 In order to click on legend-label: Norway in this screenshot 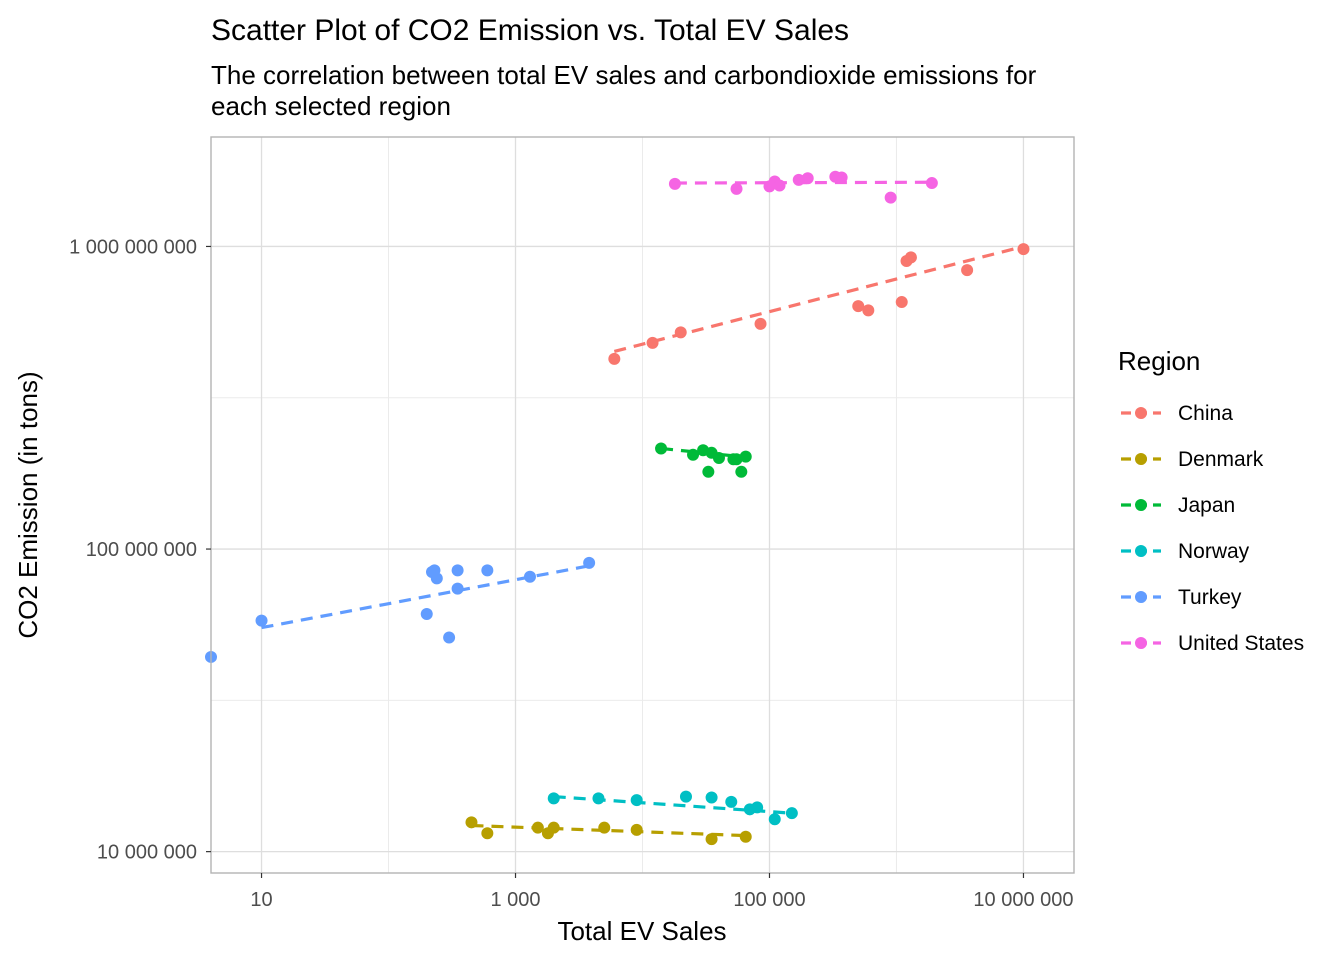, I will do `click(1214, 551)`.